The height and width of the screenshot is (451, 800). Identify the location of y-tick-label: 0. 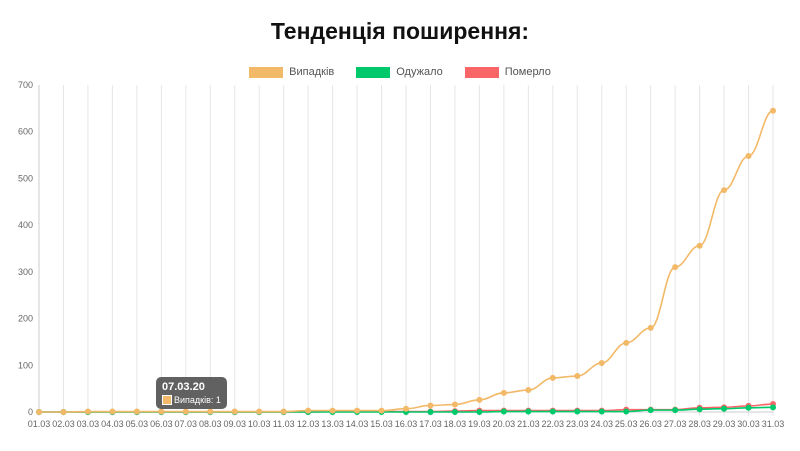
(30, 412).